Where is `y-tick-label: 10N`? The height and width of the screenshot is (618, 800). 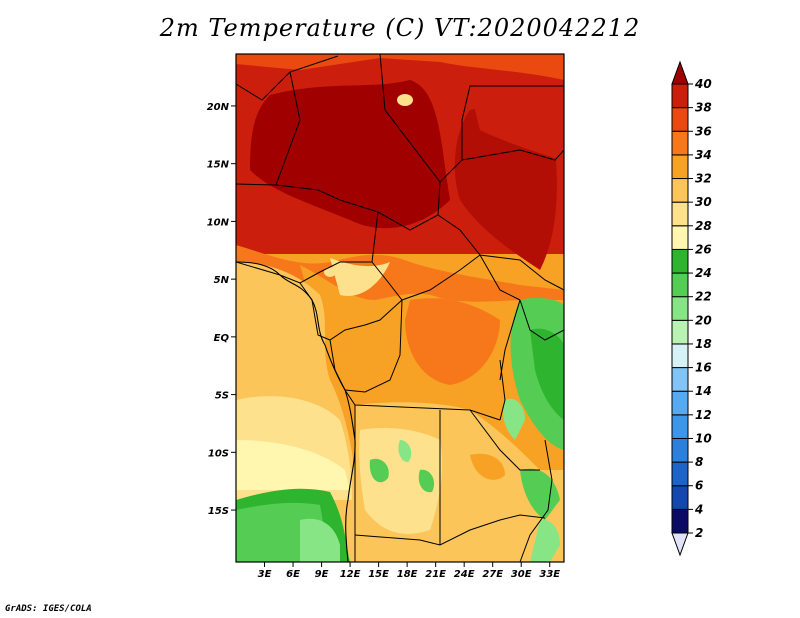
y-tick-label: 10N is located at coordinates (218, 222).